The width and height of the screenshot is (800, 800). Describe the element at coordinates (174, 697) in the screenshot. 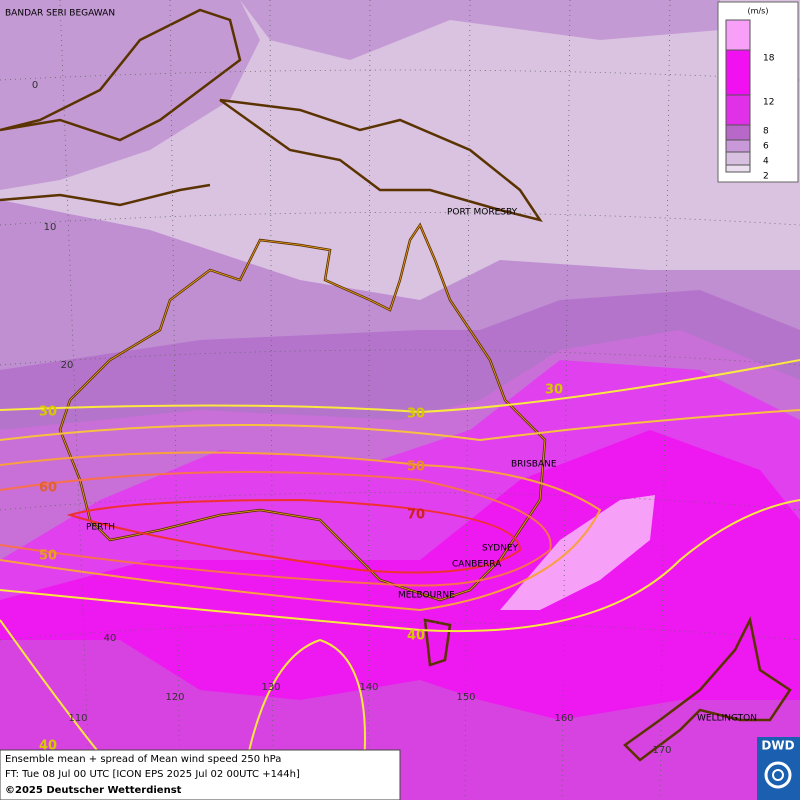

I see `longitude-label: 120` at that location.